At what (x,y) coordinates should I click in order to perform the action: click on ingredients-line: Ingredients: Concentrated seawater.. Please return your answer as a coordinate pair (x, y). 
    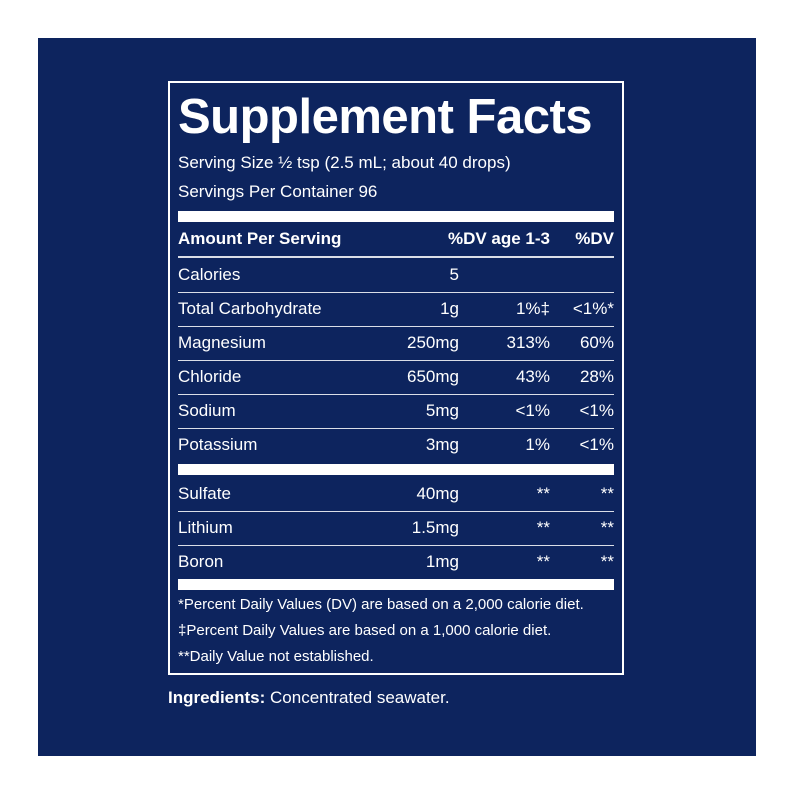
    Looking at the image, I should click on (309, 698).